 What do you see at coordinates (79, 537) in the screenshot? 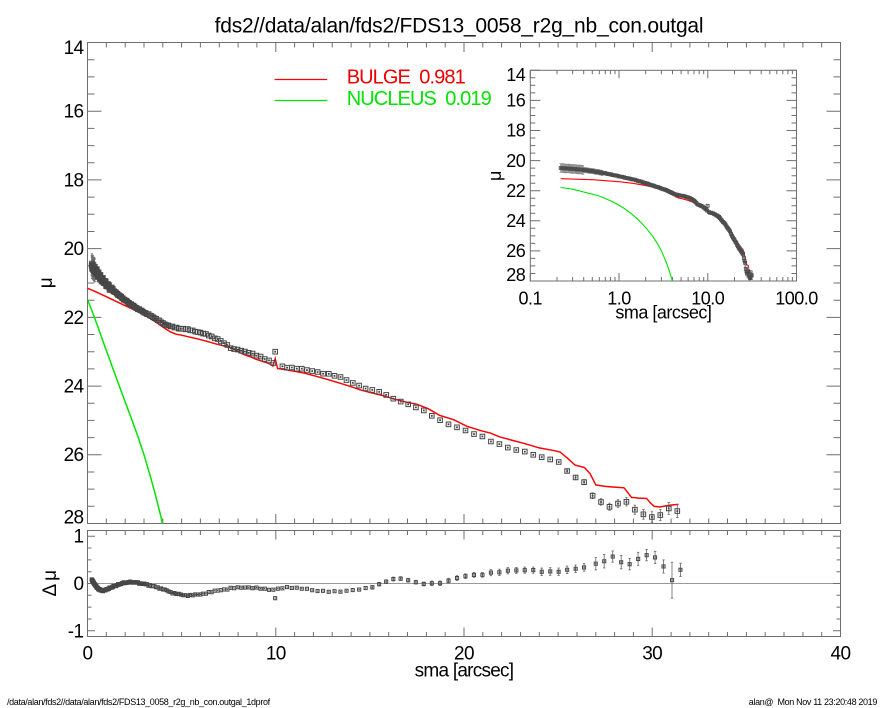
I see `svg-text: 1` at bounding box center [79, 537].